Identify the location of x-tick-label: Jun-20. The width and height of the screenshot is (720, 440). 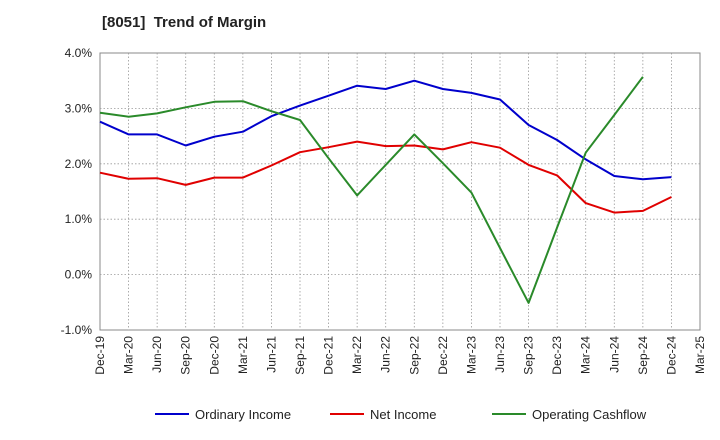
(157, 354).